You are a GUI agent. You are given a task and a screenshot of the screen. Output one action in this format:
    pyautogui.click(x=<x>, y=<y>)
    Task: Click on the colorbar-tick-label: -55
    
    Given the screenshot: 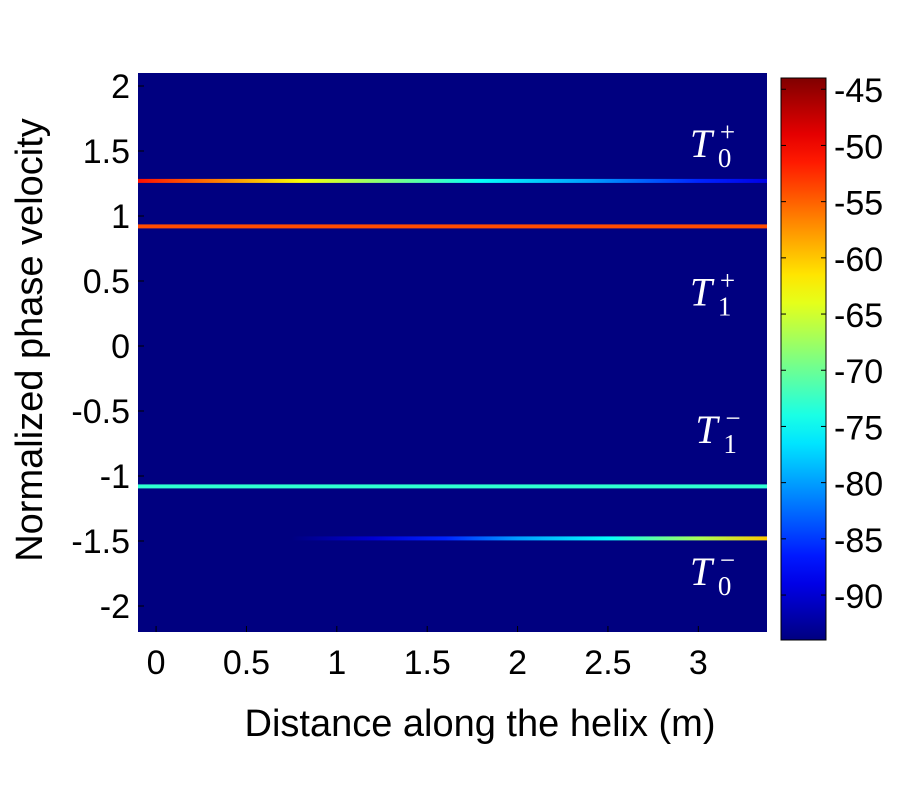 What is the action you would take?
    pyautogui.click(x=858, y=204)
    